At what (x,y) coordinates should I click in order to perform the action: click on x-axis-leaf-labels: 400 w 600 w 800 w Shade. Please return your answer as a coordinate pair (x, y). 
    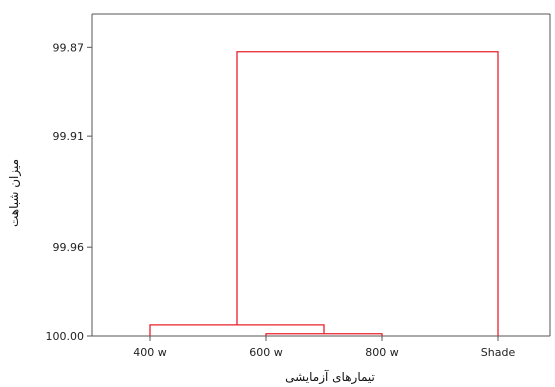
    Looking at the image, I should click on (324, 347).